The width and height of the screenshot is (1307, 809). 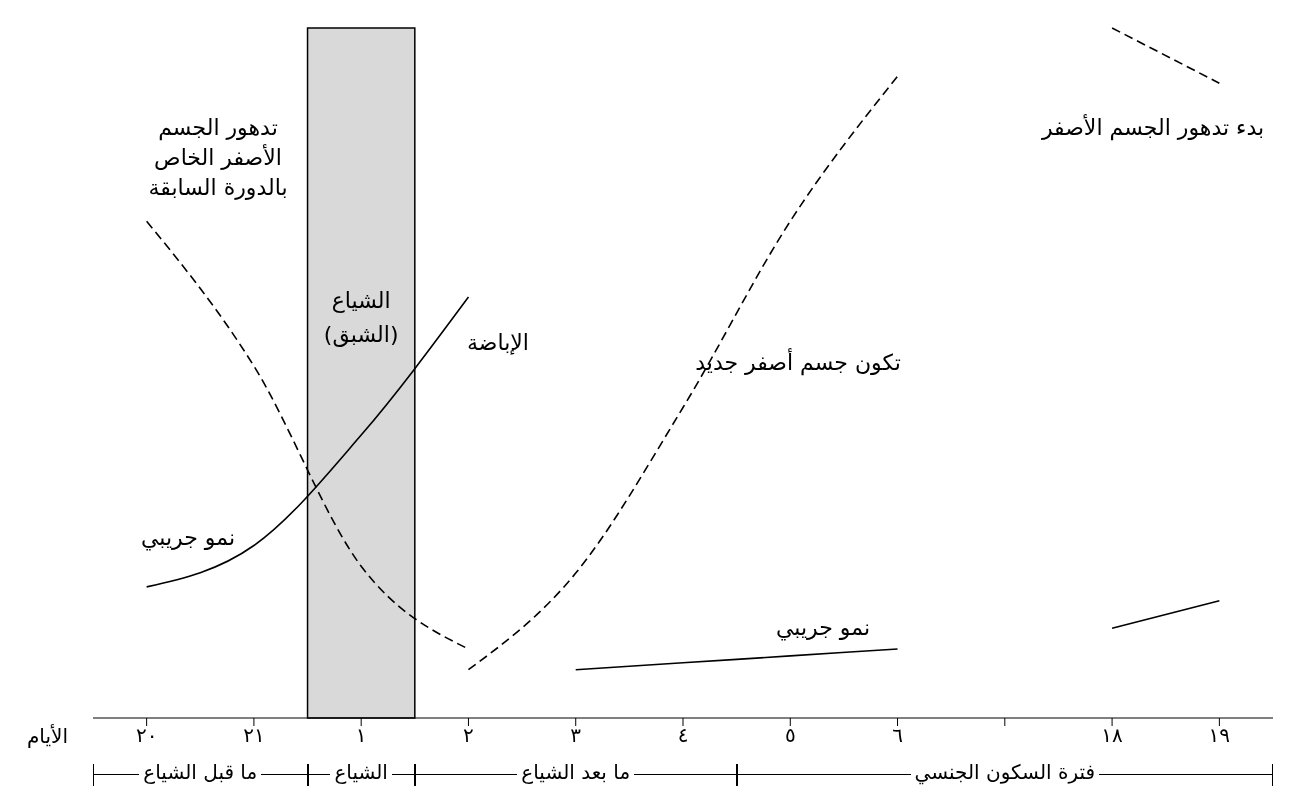 I want to click on text: الشياع, so click(x=361, y=772).